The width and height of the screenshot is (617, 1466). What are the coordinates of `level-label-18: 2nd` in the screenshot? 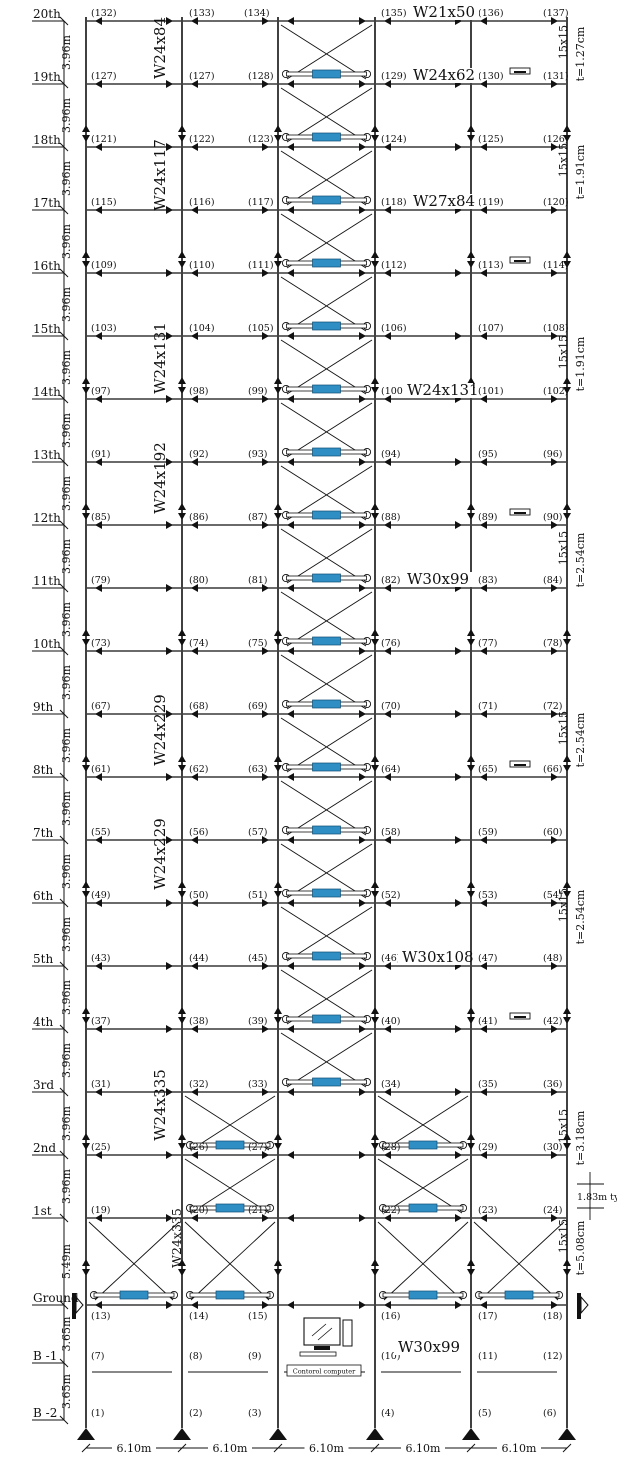 It's located at (44, 1148).